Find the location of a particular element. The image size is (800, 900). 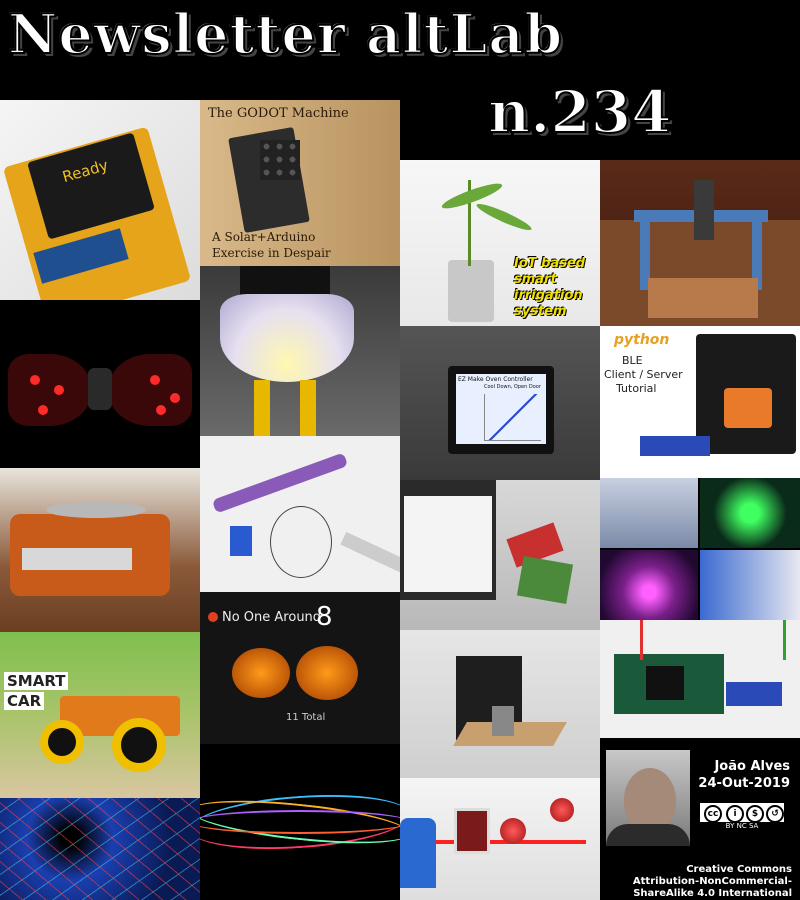

tile-laptop-board is located at coordinates (500, 555).